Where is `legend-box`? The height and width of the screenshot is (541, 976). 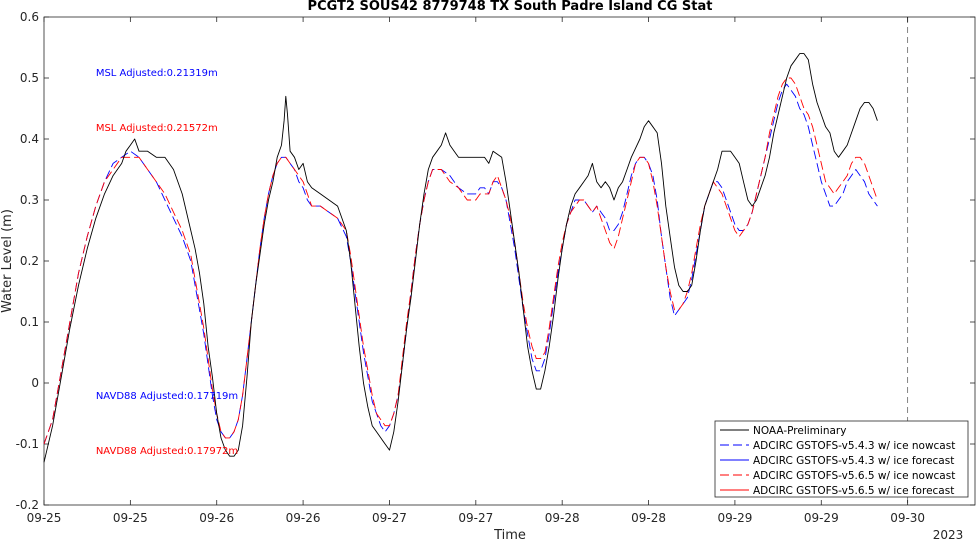
legend-box is located at coordinates (841, 459).